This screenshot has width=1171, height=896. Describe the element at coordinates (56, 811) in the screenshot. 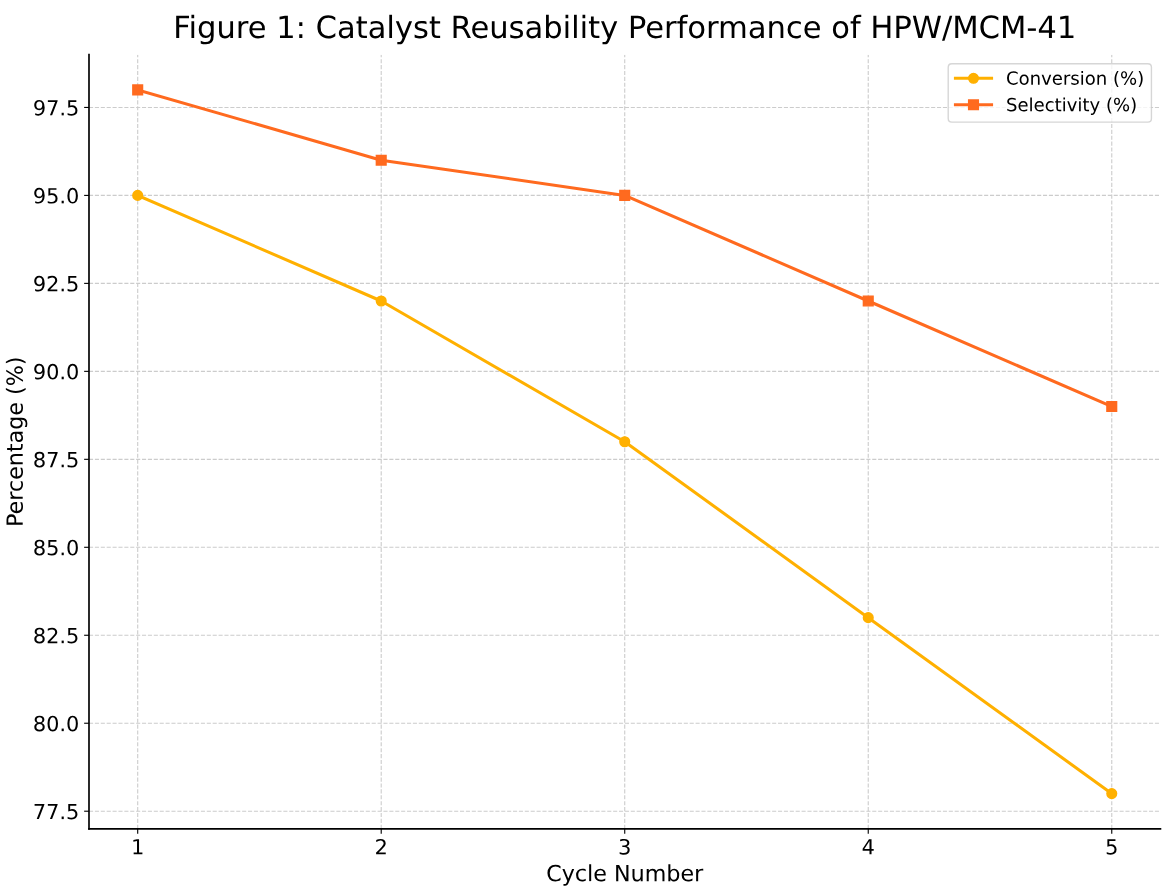

I see `y-tick-label: 77.5` at that location.